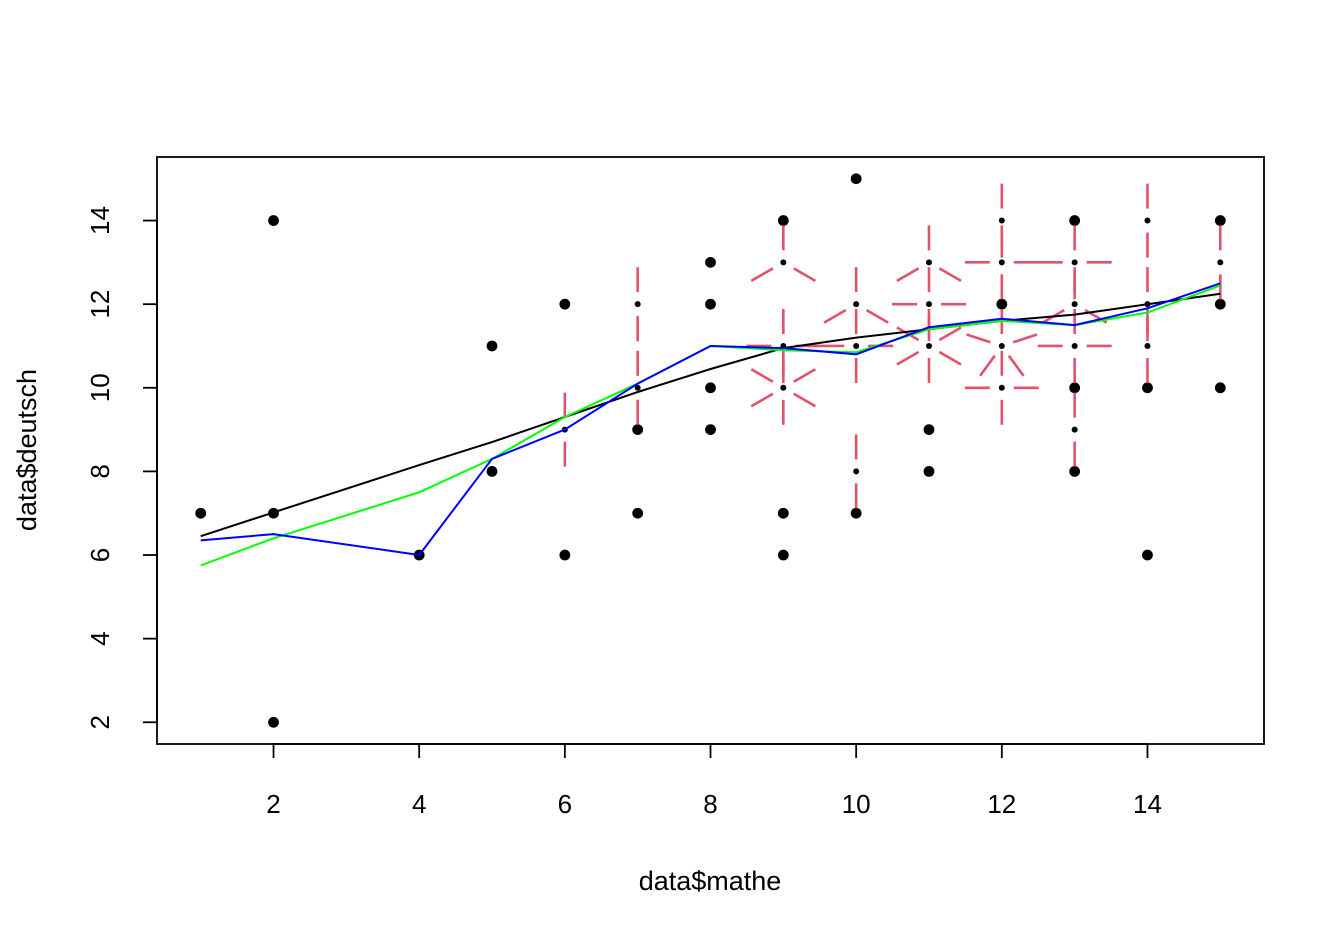 The image size is (1344, 940). What do you see at coordinates (273, 804) in the screenshot?
I see `x-tick-label: 2` at bounding box center [273, 804].